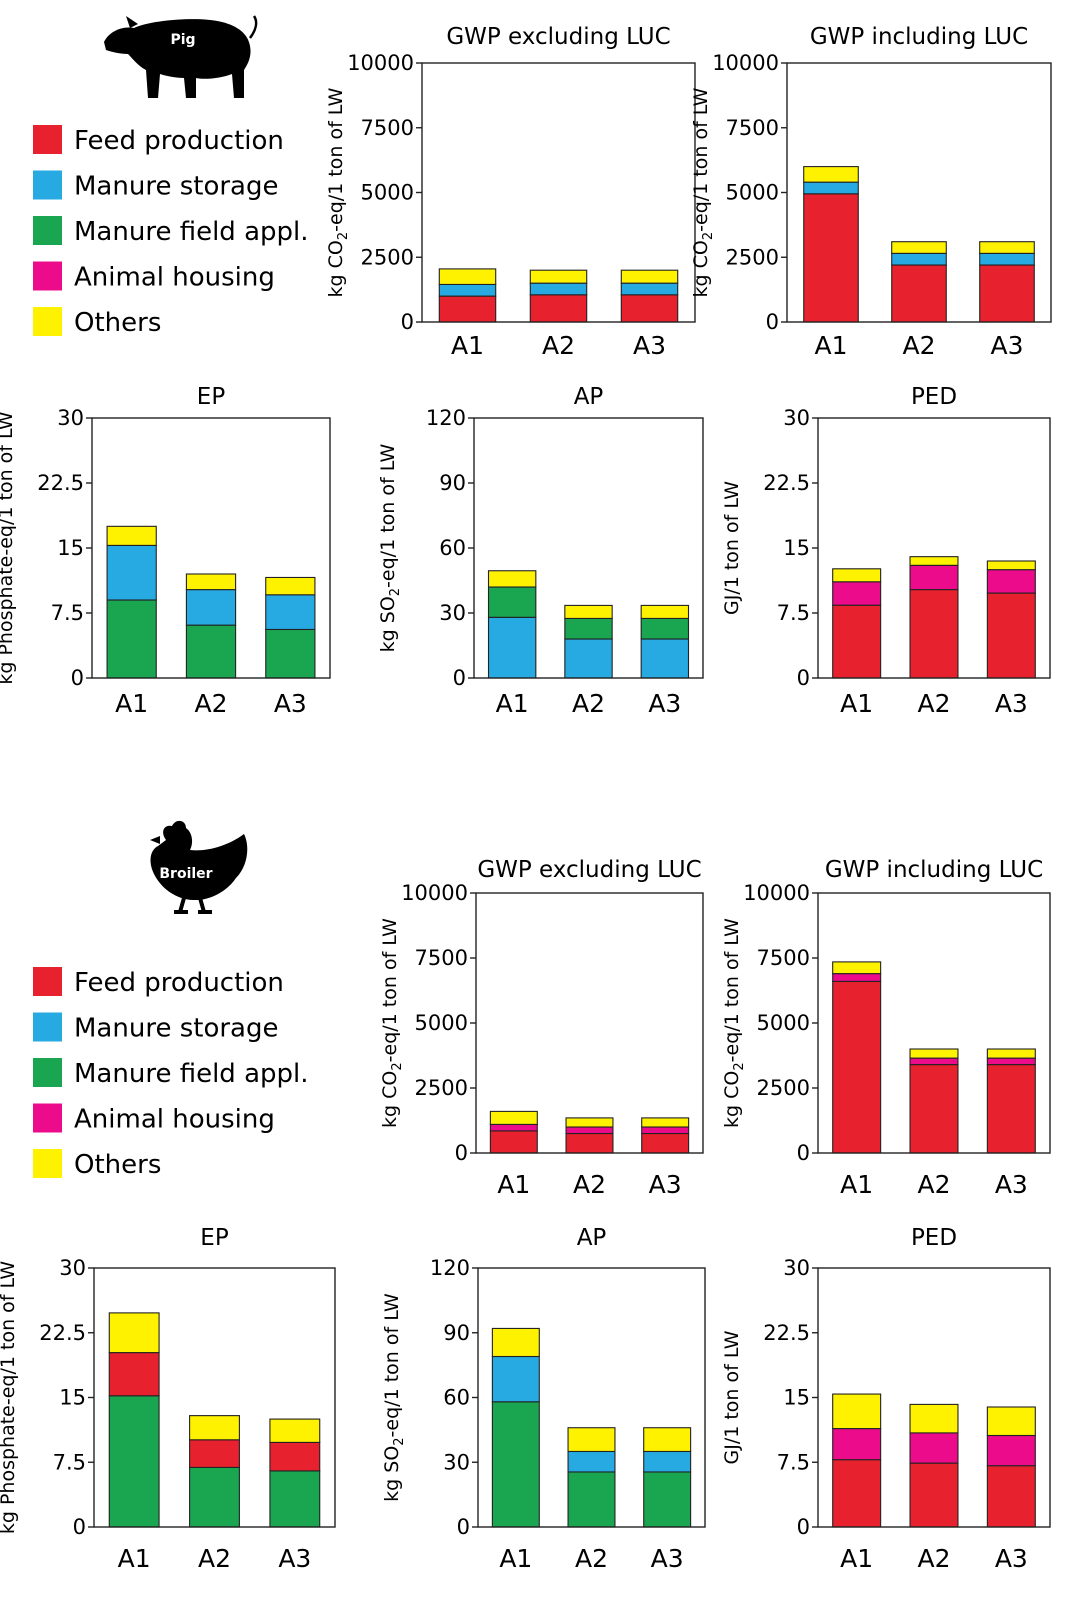  I want to click on legend-swatch-manure-storage, so click(47, 1027).